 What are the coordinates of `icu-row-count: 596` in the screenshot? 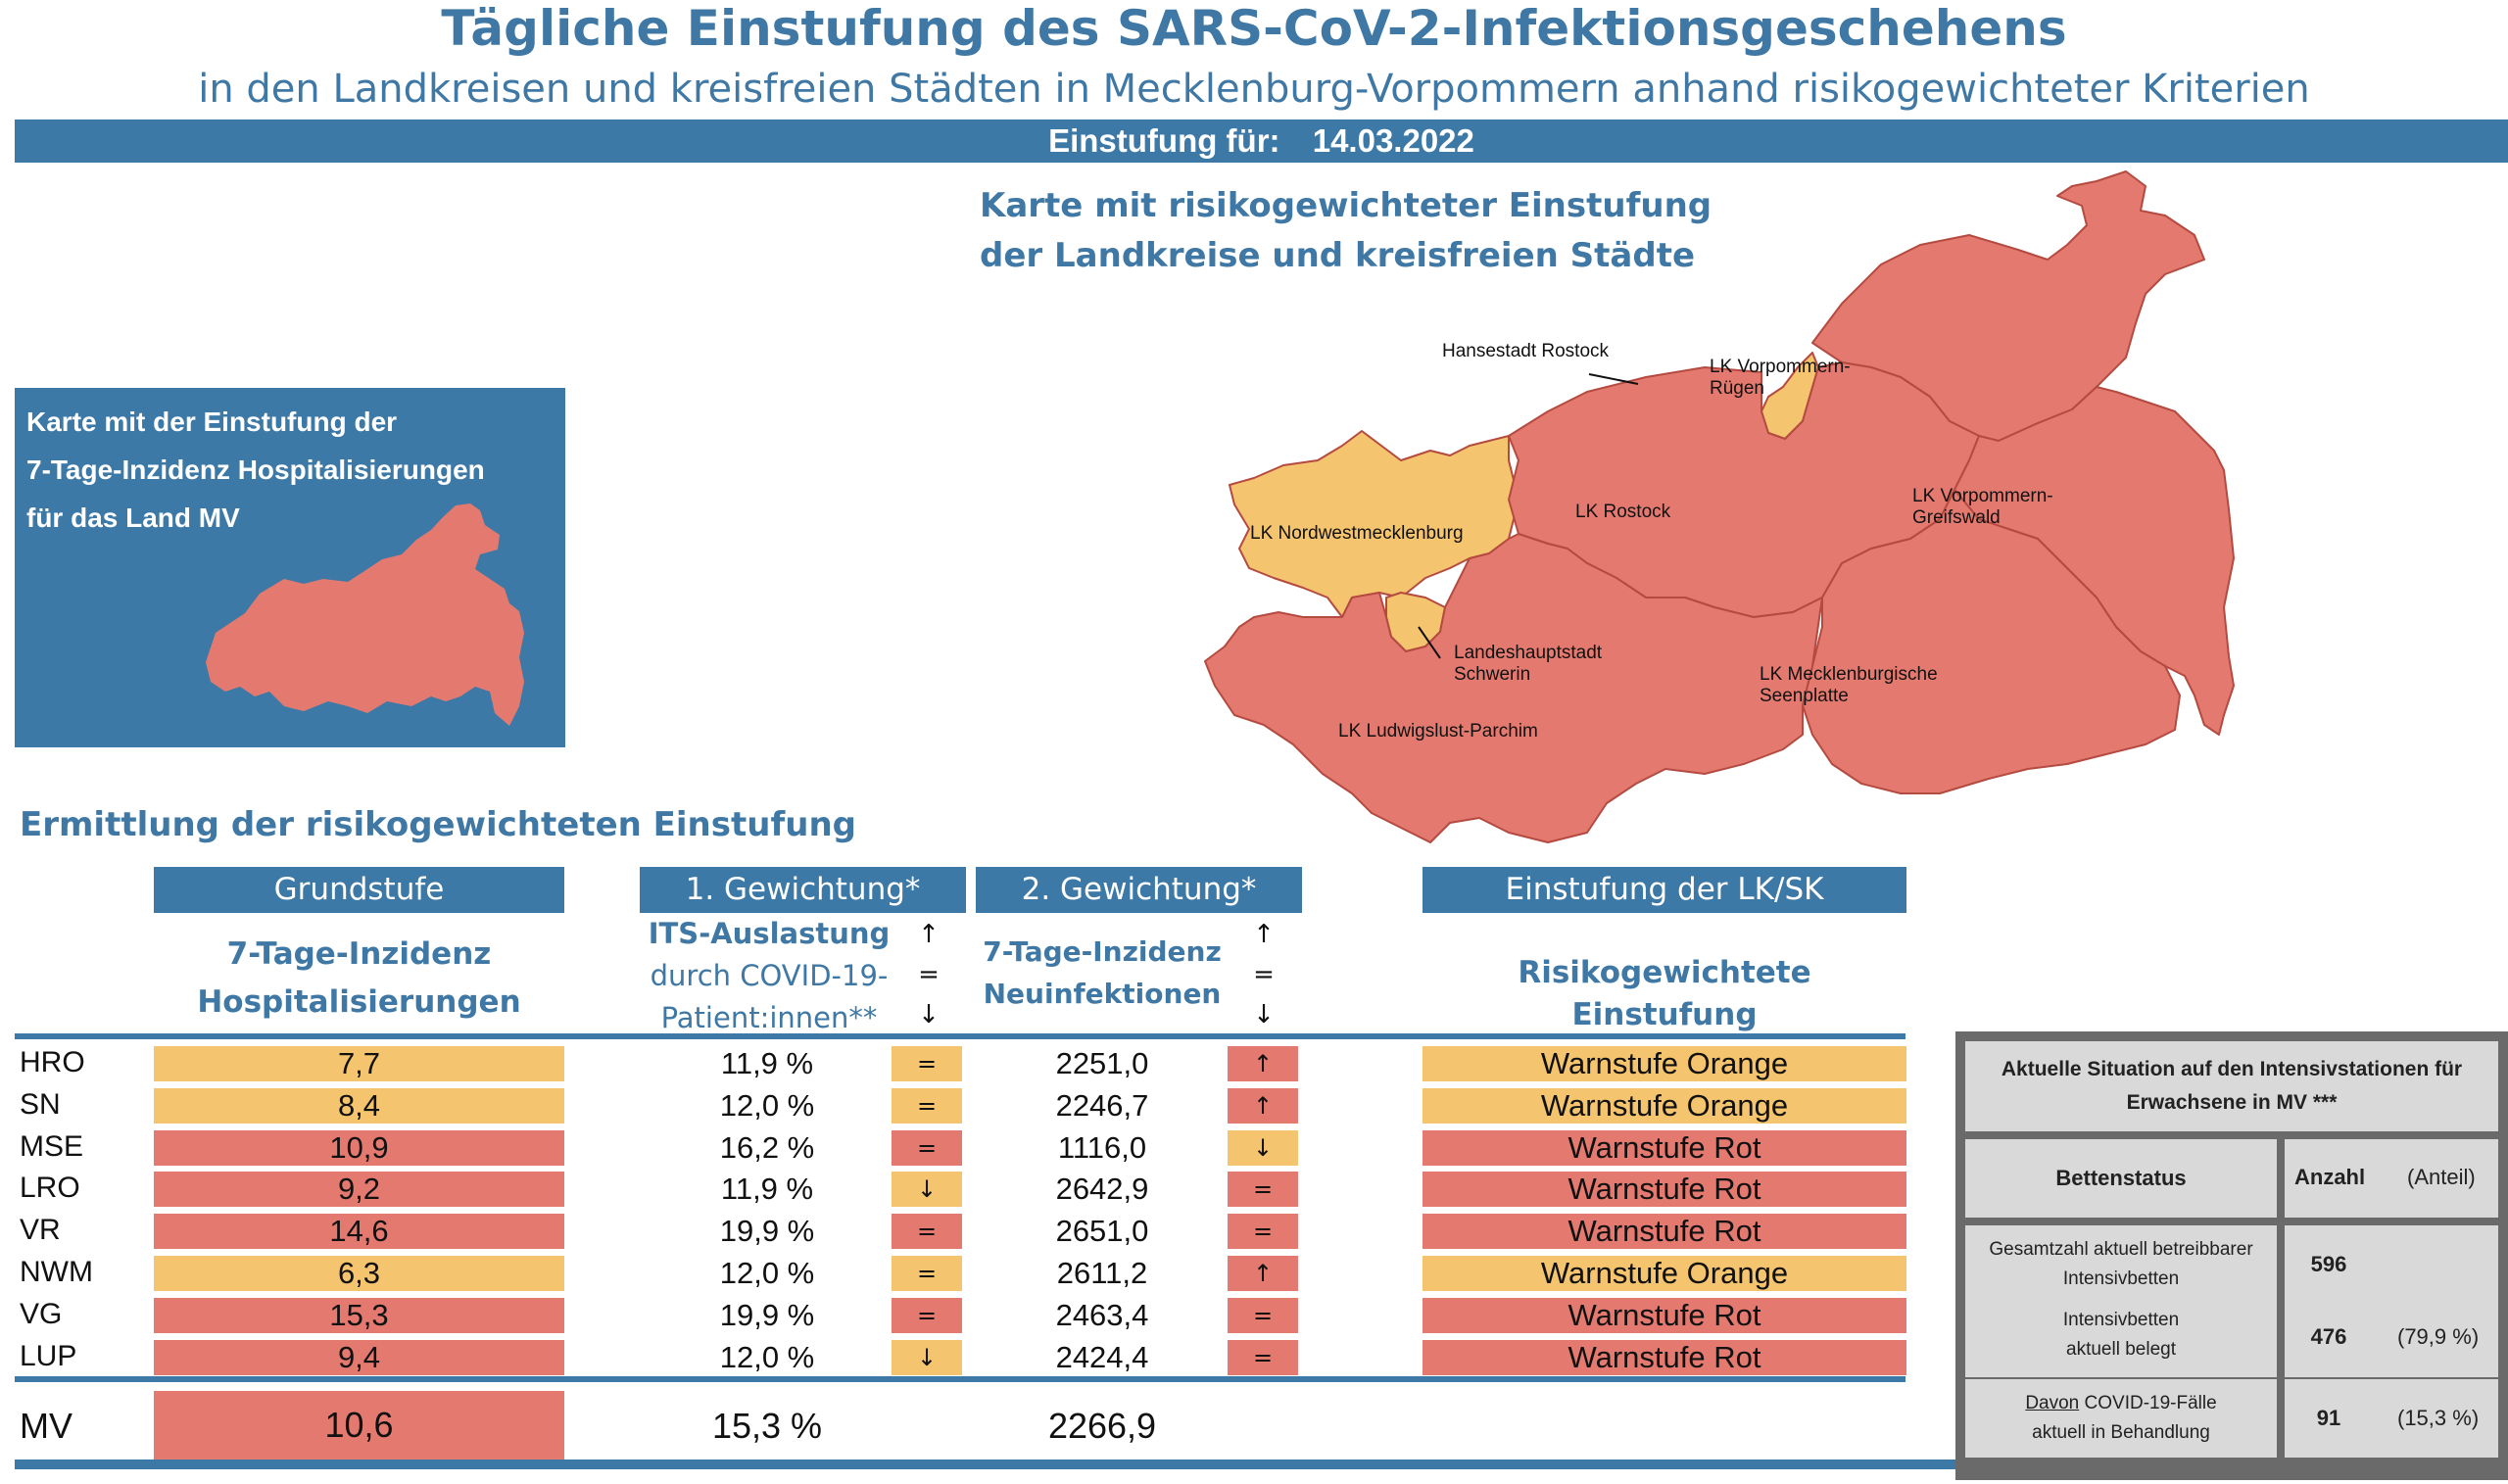 It's located at (2328, 1264).